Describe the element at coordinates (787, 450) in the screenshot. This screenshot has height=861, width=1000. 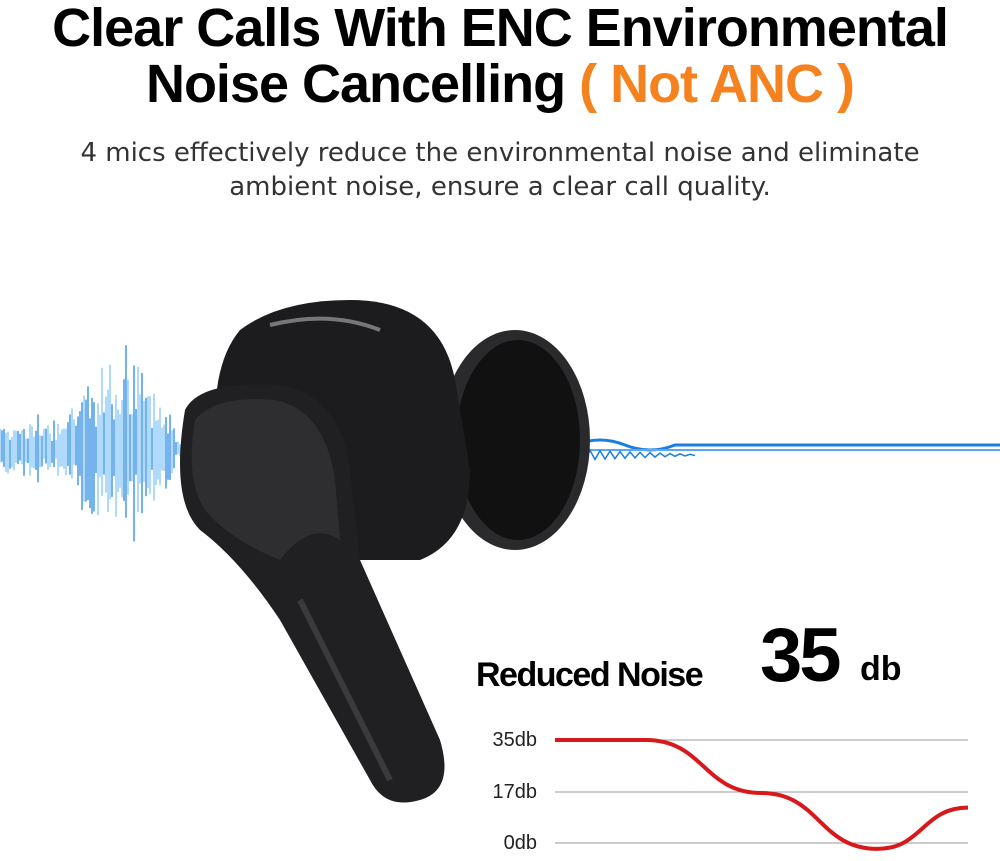
I see `clean-waveform` at that location.